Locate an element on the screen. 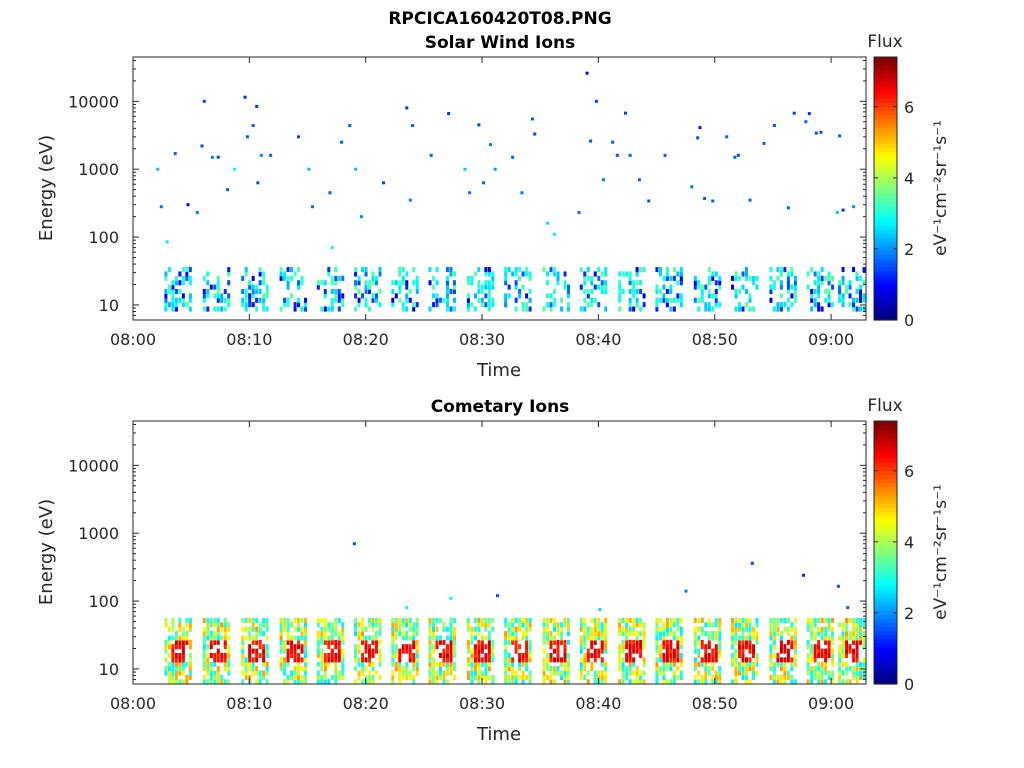 The image size is (1024, 768). x-axis-label-cometary: Time is located at coordinates (498, 734).